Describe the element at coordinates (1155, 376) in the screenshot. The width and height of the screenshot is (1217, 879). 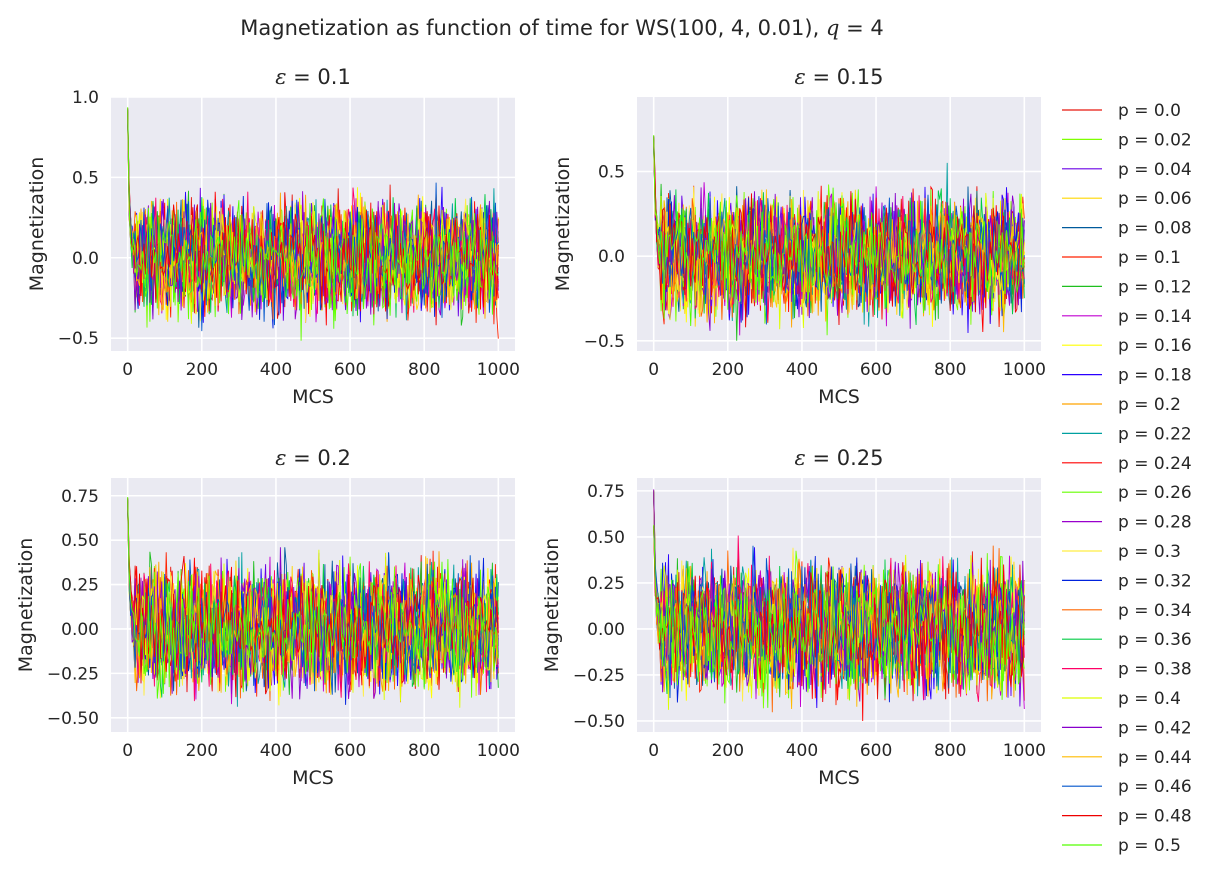
I see `legend-label: p = 0.18` at that location.